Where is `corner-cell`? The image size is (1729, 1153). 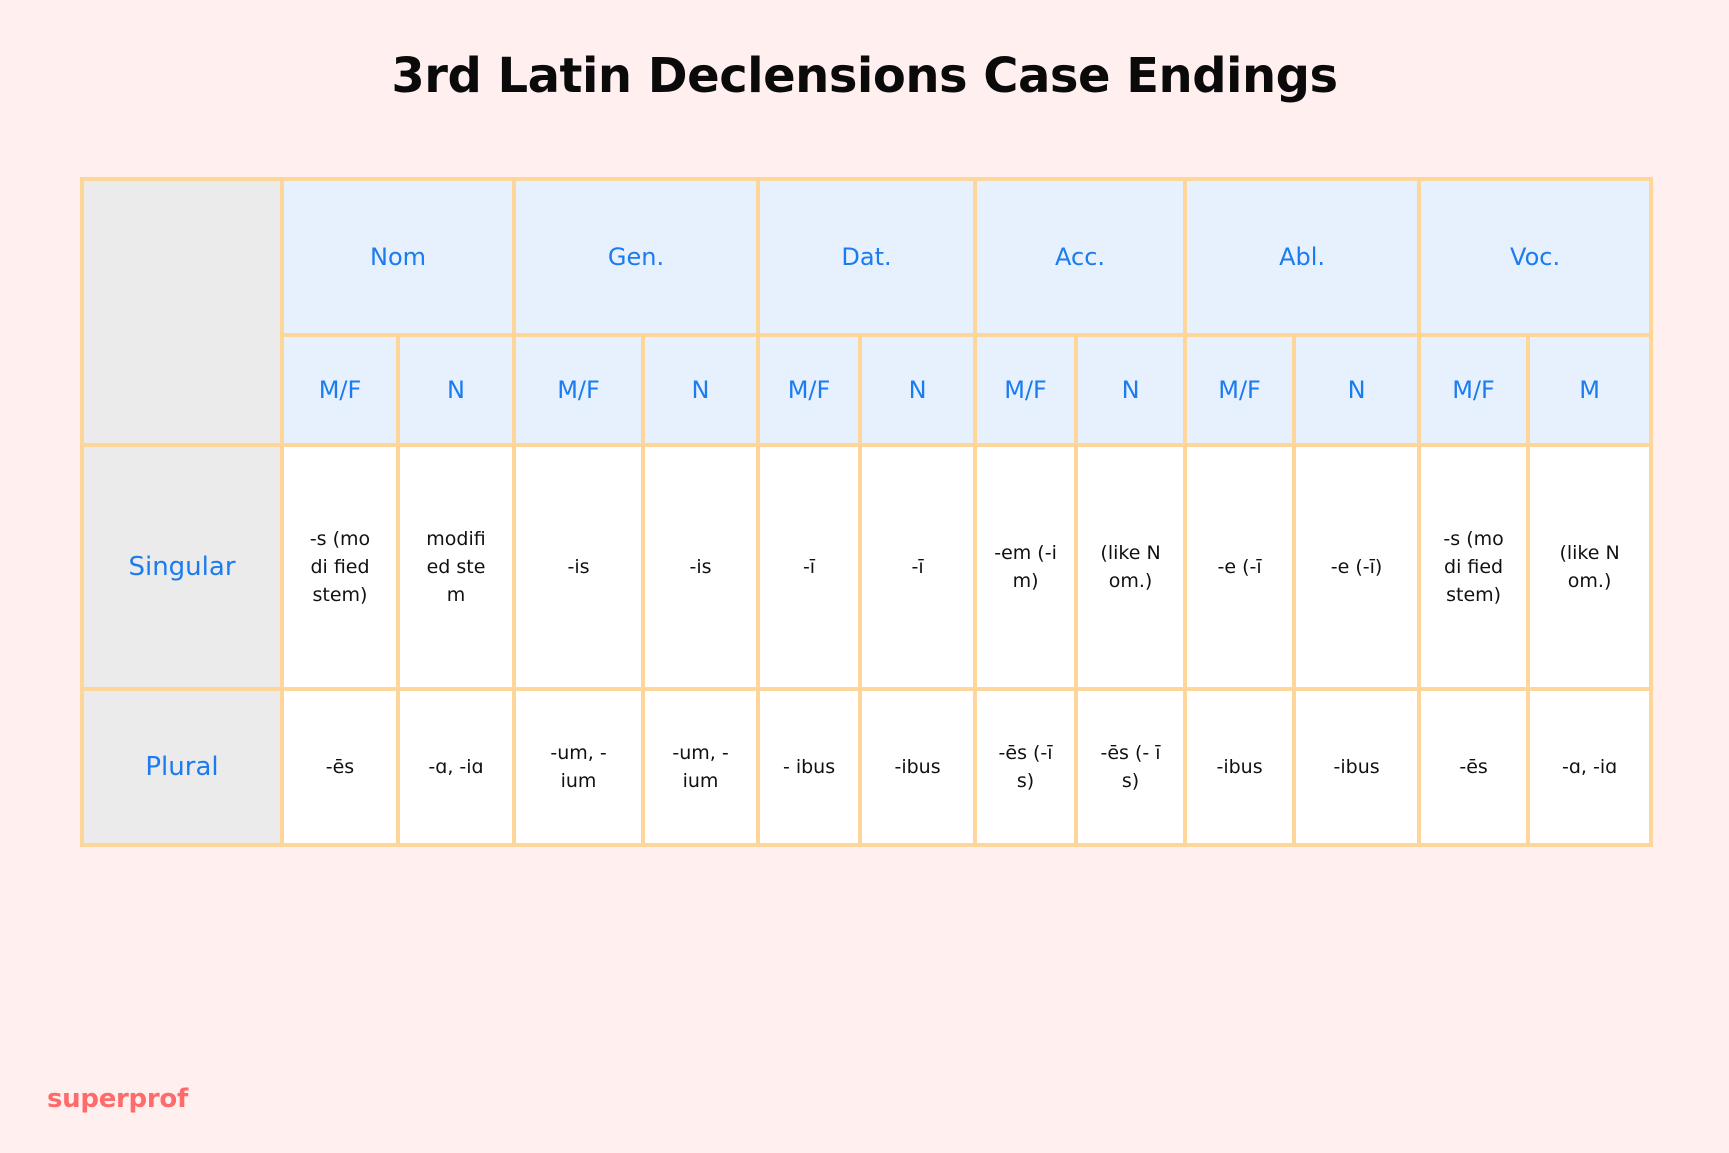
corner-cell is located at coordinates (182, 312).